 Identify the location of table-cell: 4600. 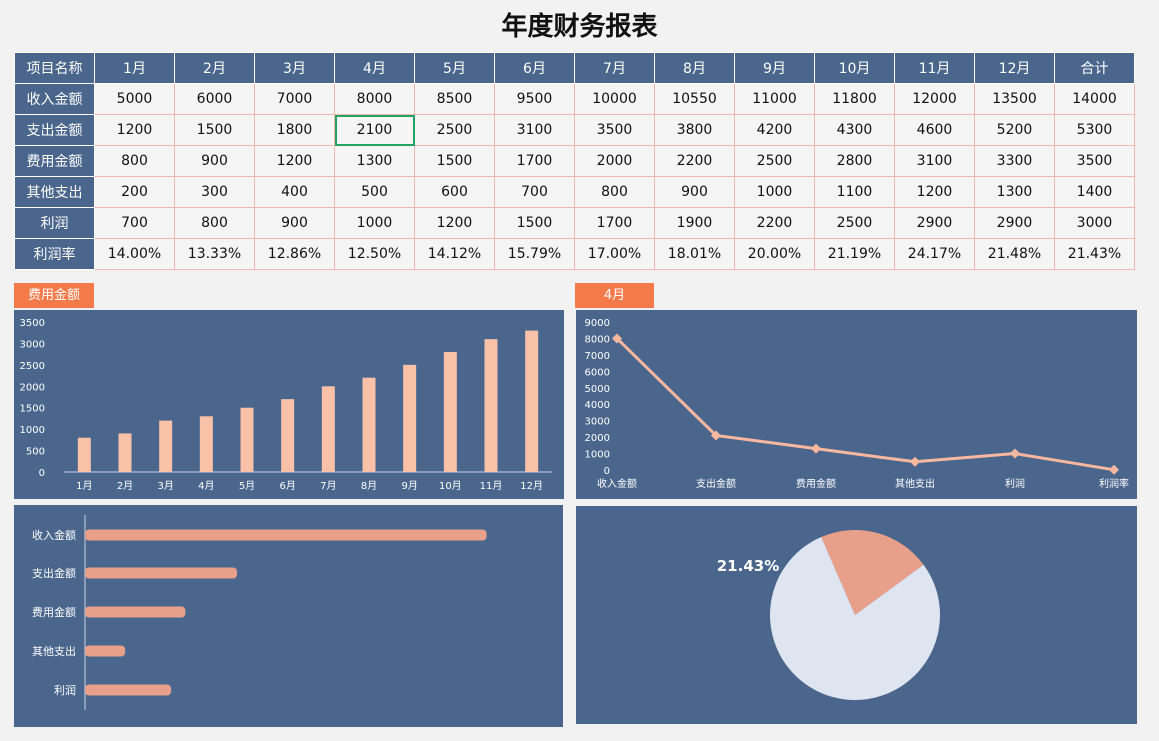
(934, 130).